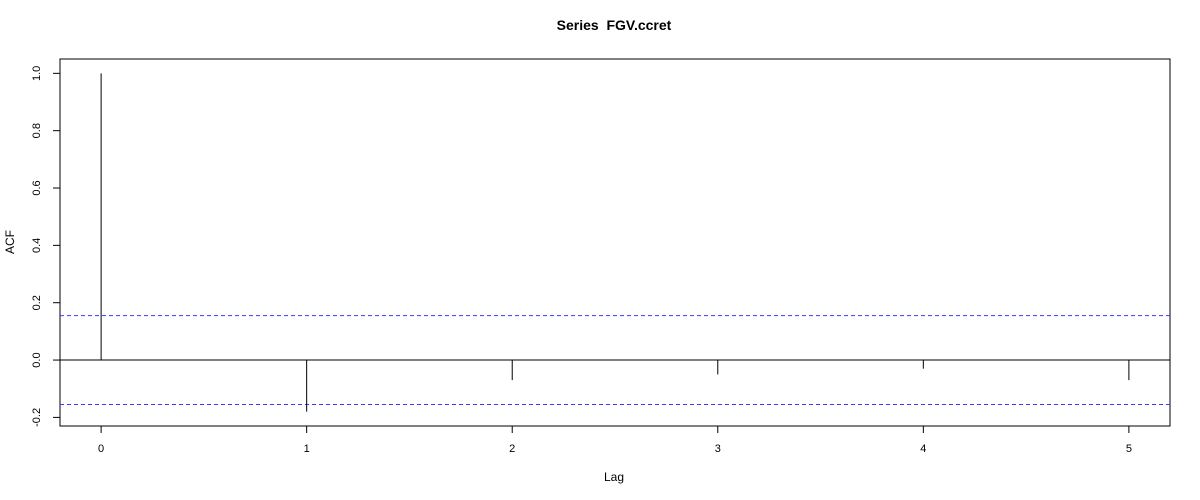  Describe the element at coordinates (1129, 449) in the screenshot. I see `x-tick-label: 5` at that location.